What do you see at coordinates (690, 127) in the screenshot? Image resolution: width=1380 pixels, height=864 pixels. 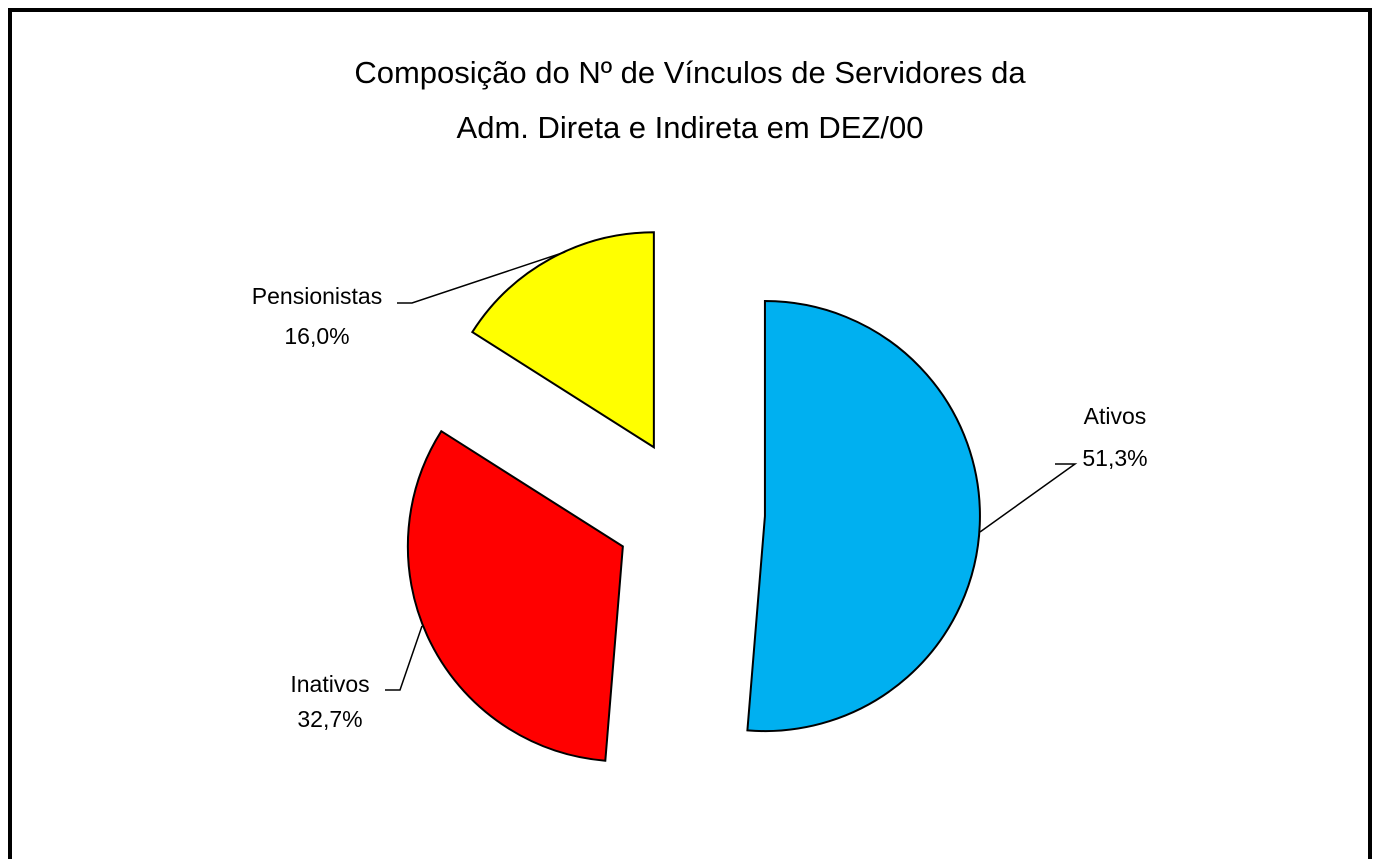 I see `chart-title: Adm. Direta e Indireta em DEZ/00` at bounding box center [690, 127].